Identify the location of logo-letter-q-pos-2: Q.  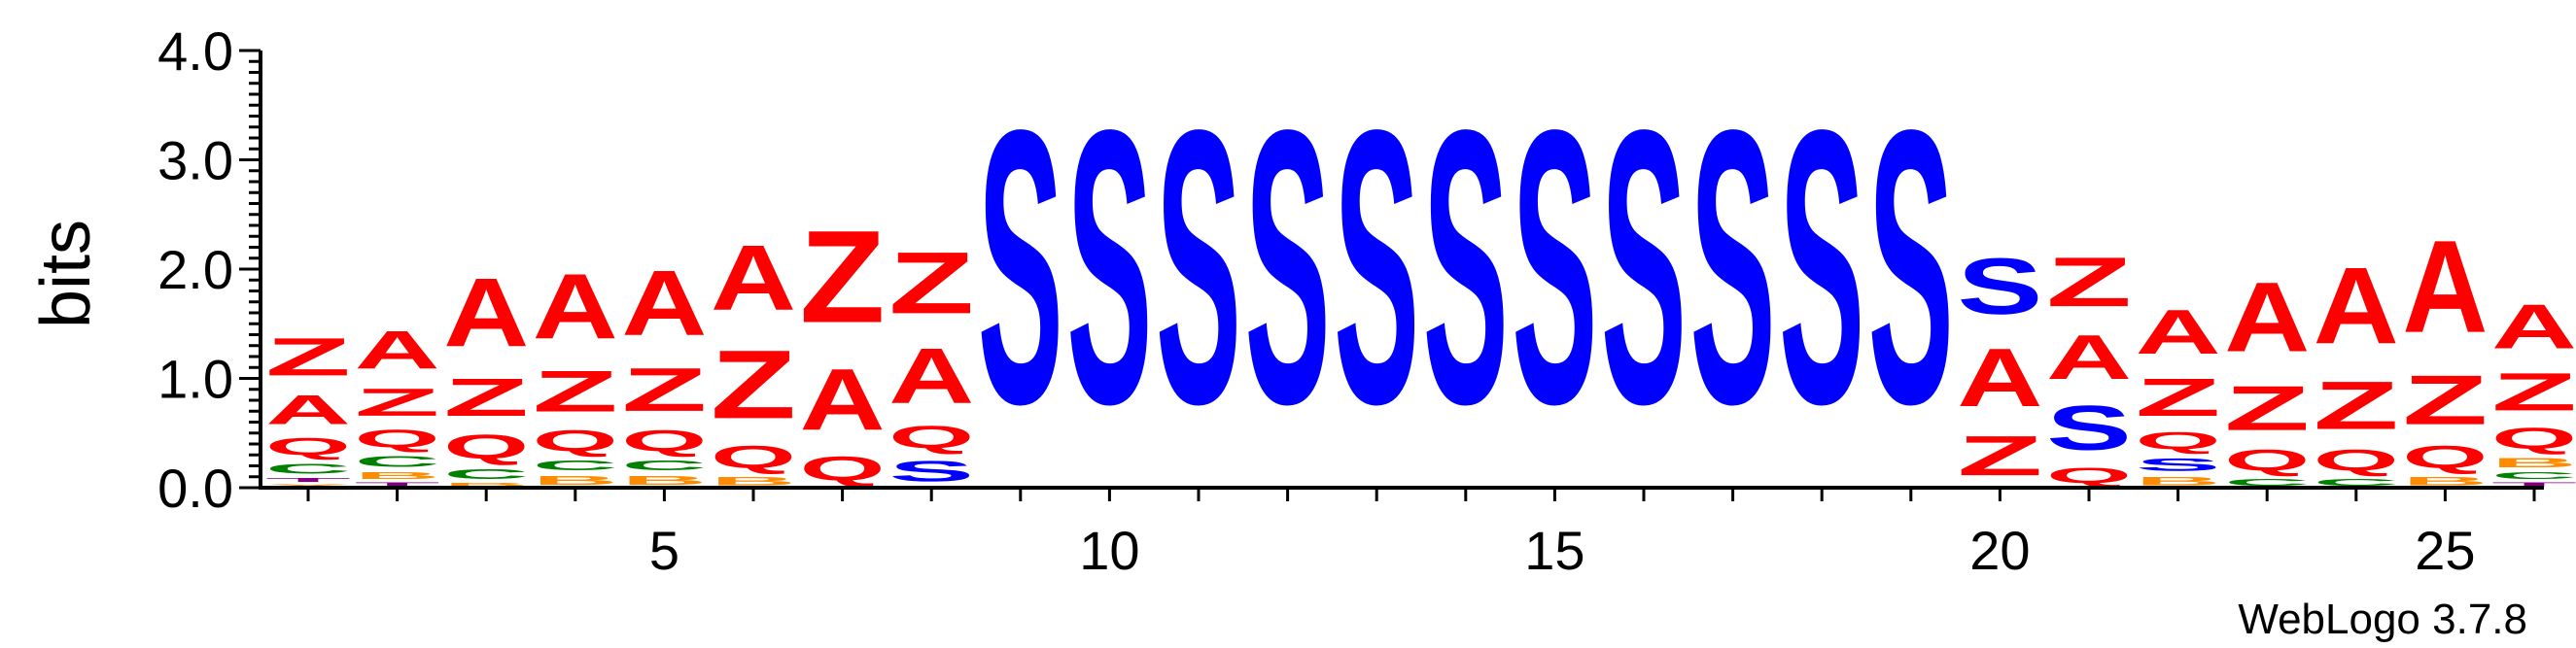
(398, 439).